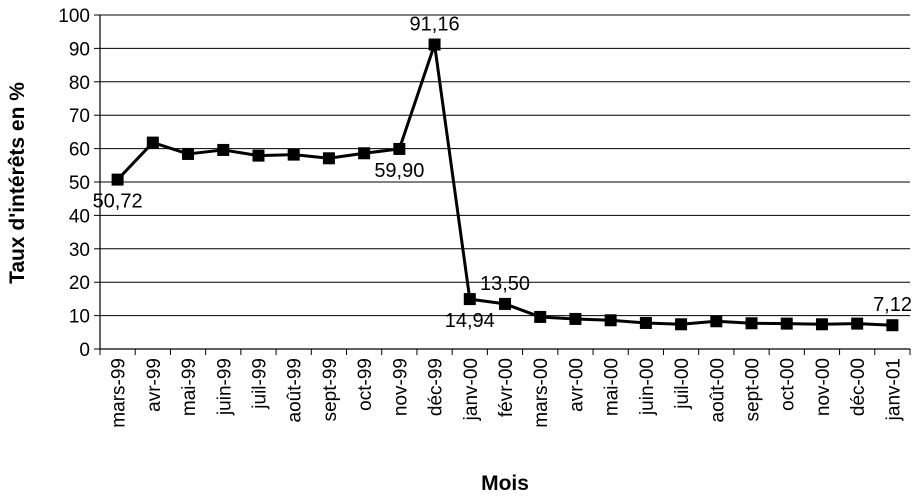  I want to click on y-tick-label: 90, so click(79, 49).